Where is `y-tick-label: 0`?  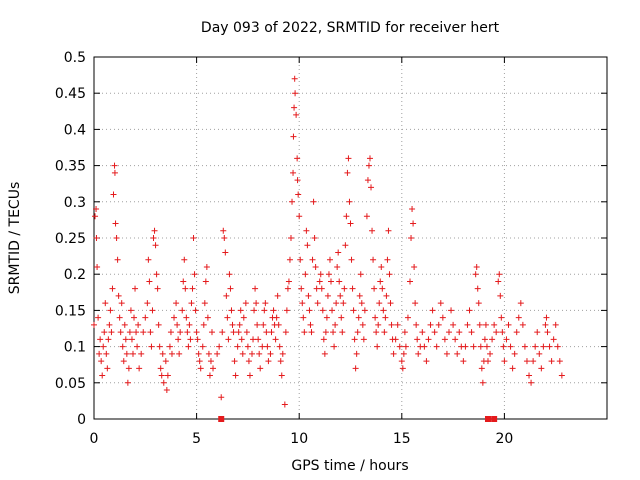
y-tick-label: 0 is located at coordinates (81, 420).